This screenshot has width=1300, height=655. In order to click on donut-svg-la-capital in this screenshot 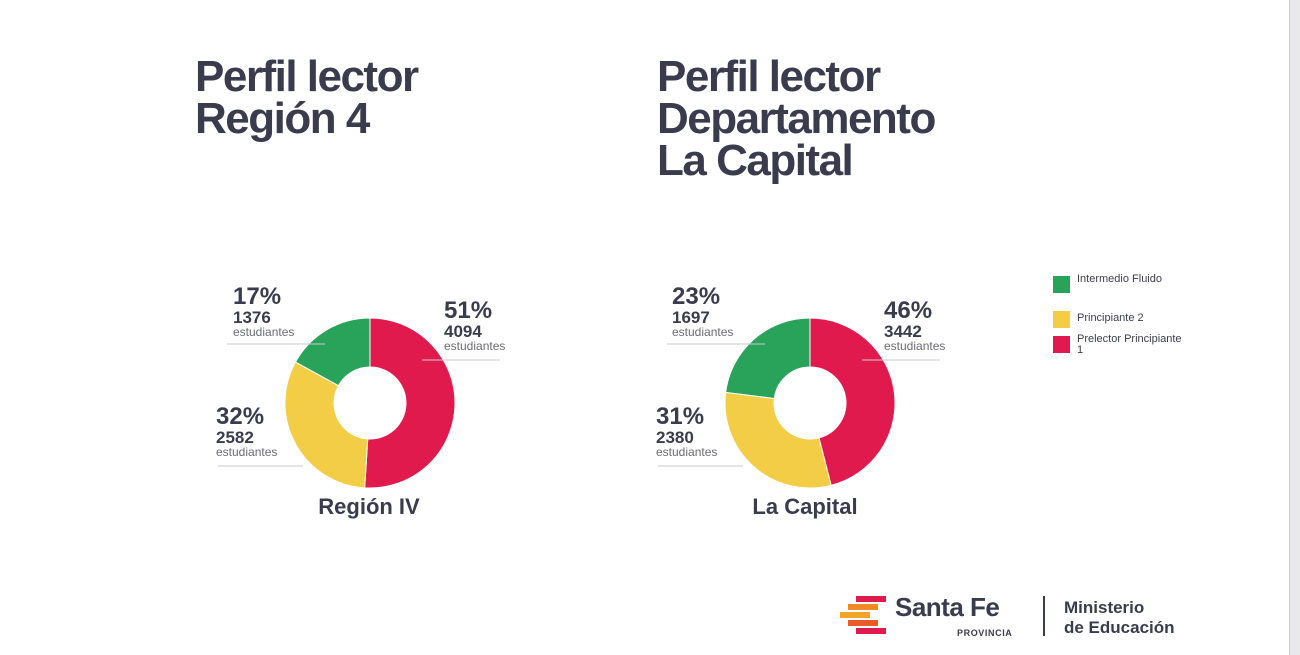, I will do `click(799, 403)`.